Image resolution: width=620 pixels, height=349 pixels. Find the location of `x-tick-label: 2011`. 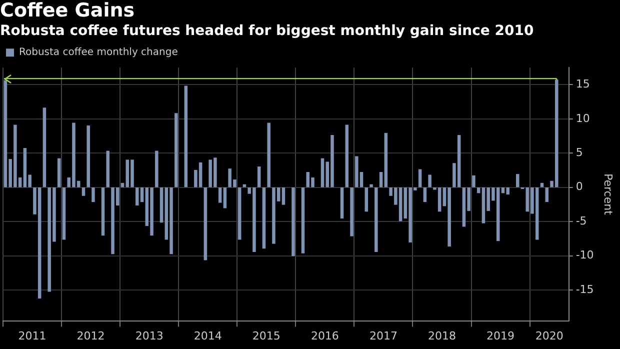

x-tick-label: 2011 is located at coordinates (32, 335).